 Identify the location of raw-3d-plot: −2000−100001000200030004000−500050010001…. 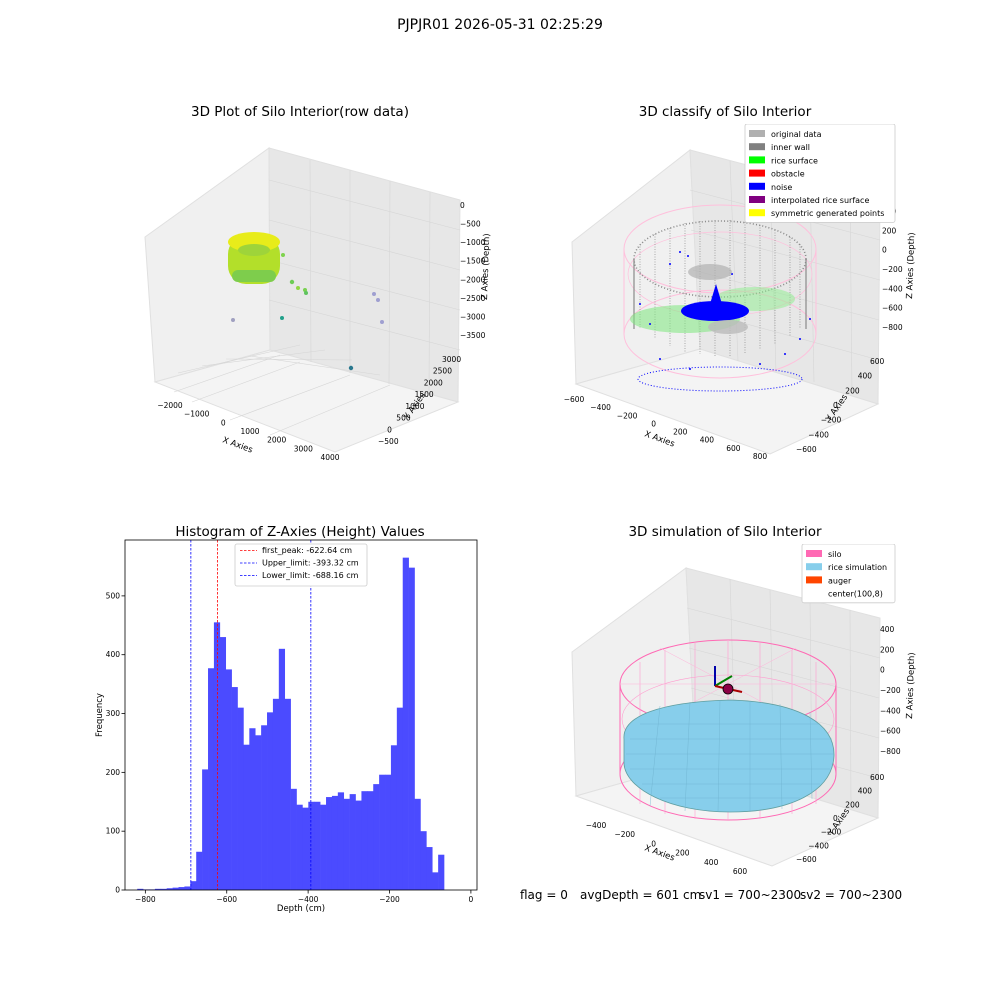
(318, 304).